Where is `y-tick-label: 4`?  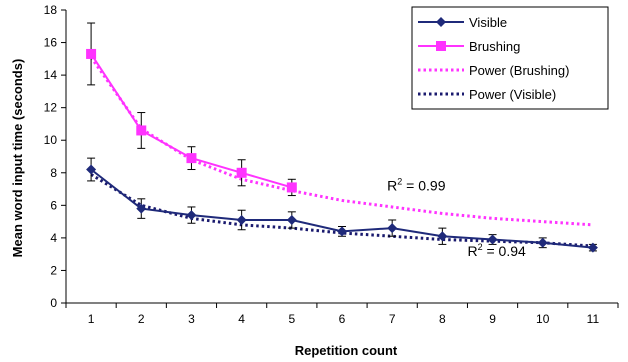 y-tick-label: 4 is located at coordinates (53, 238).